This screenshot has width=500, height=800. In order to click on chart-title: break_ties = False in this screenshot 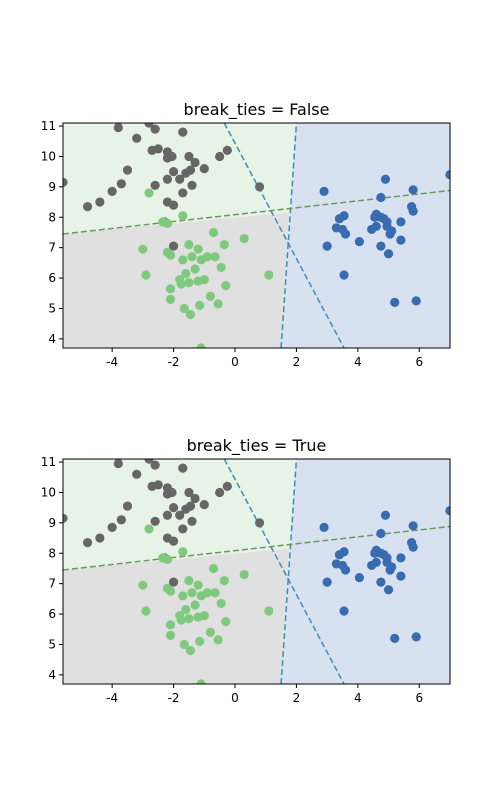, I will do `click(257, 110)`.